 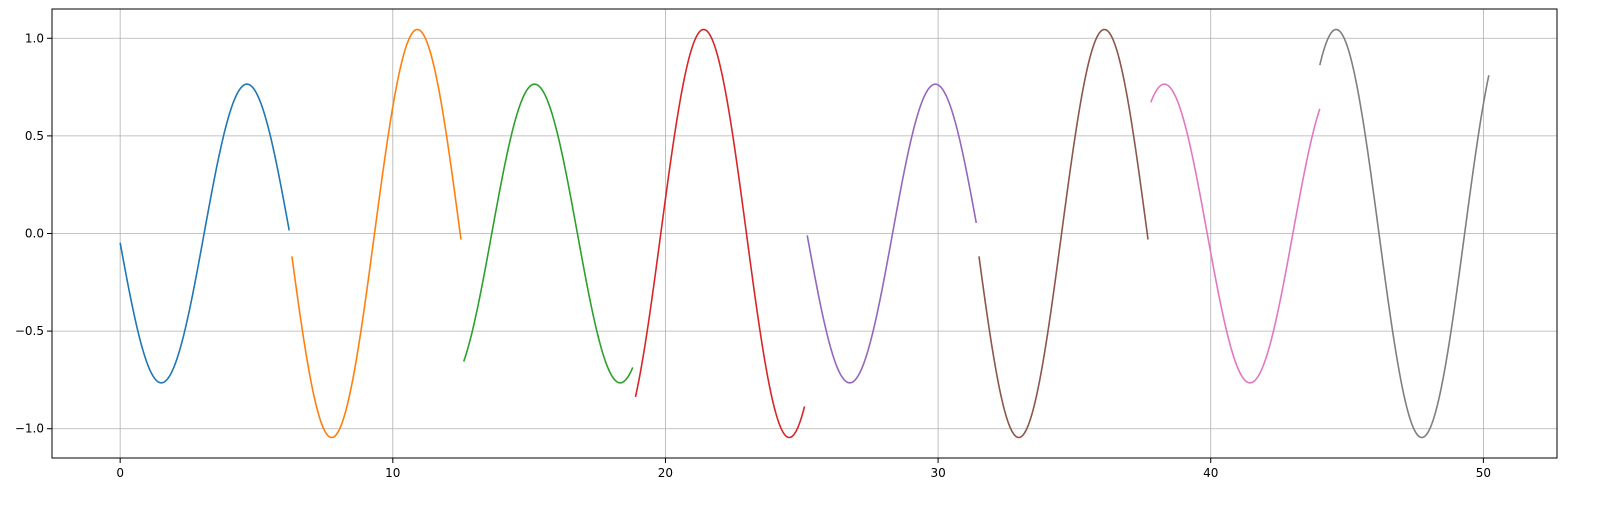 I want to click on x-tick-label: 20, so click(x=665, y=473).